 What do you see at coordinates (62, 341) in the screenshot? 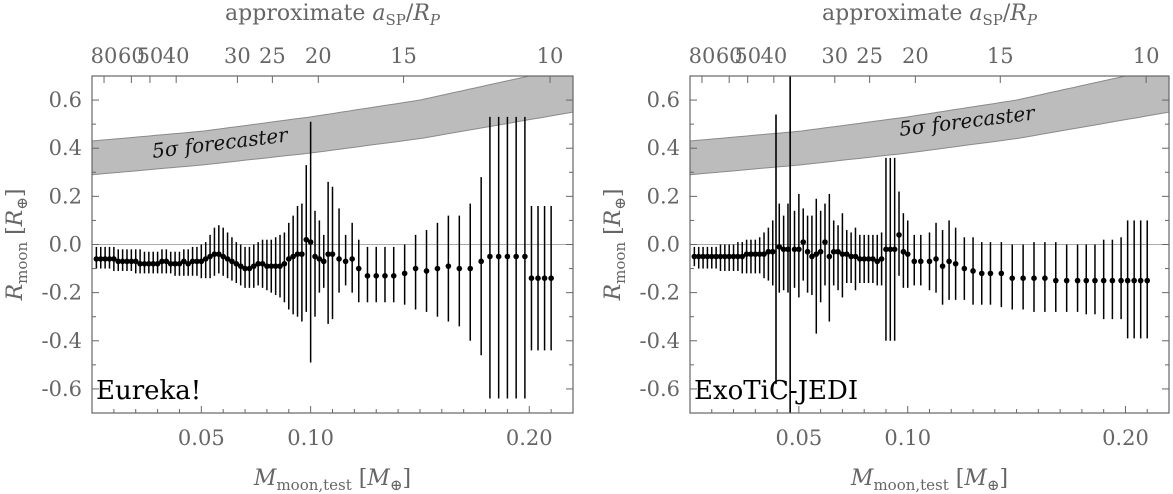
I see `y-tick-label: -0.4` at bounding box center [62, 341].